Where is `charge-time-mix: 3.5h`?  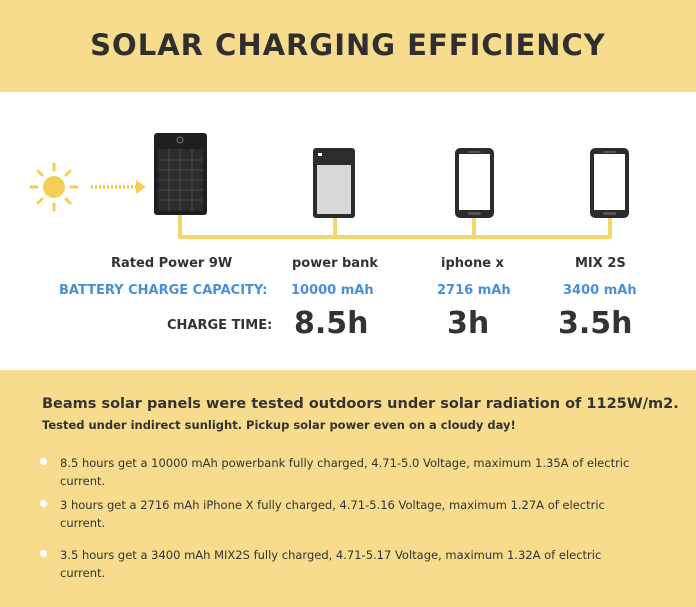
charge-time-mix: 3.5h is located at coordinates (595, 323).